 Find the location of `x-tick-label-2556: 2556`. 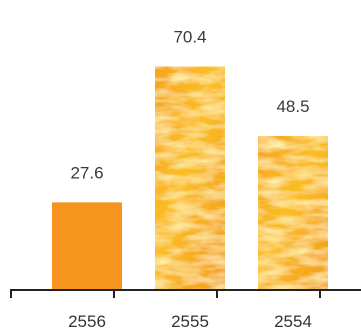

x-tick-label-2556: 2556 is located at coordinates (87, 320).